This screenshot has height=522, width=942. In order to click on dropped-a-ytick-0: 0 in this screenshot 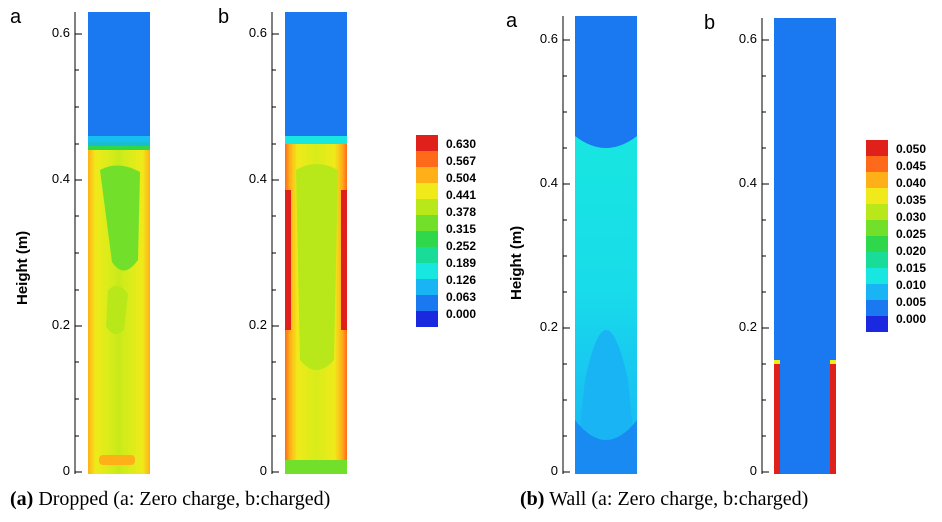, I will do `click(66, 470)`.